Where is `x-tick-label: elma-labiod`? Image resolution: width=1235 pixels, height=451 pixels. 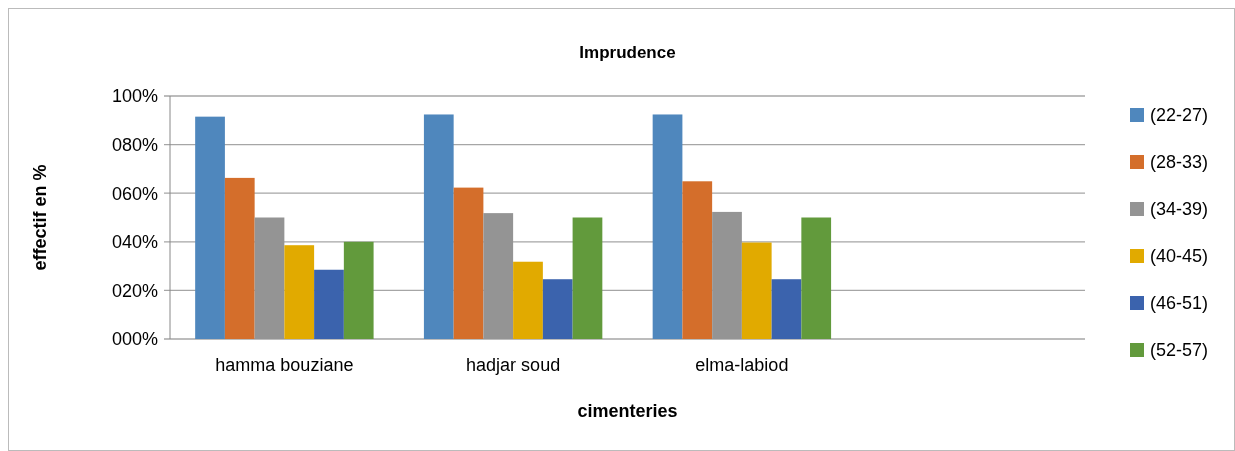
x-tick-label: elma-labiod is located at coordinates (742, 365).